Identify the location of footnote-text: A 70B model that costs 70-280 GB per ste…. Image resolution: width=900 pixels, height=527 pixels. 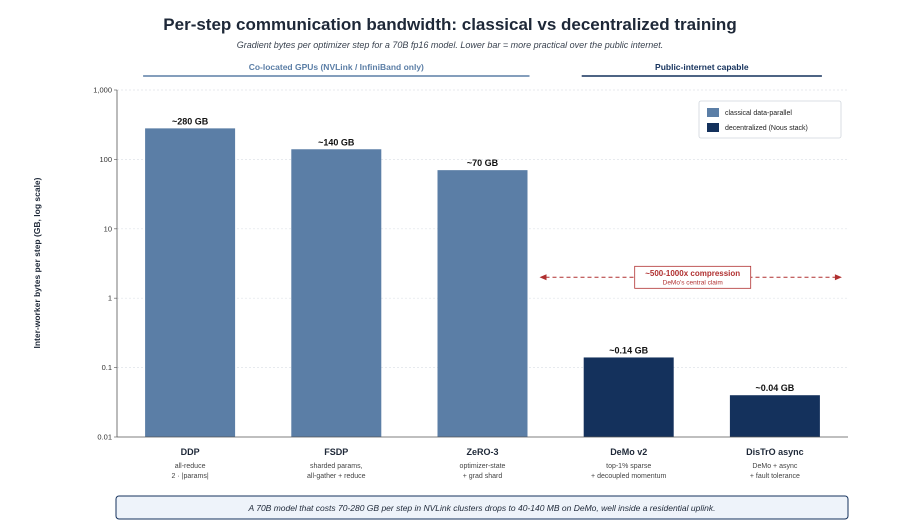
(482, 508).